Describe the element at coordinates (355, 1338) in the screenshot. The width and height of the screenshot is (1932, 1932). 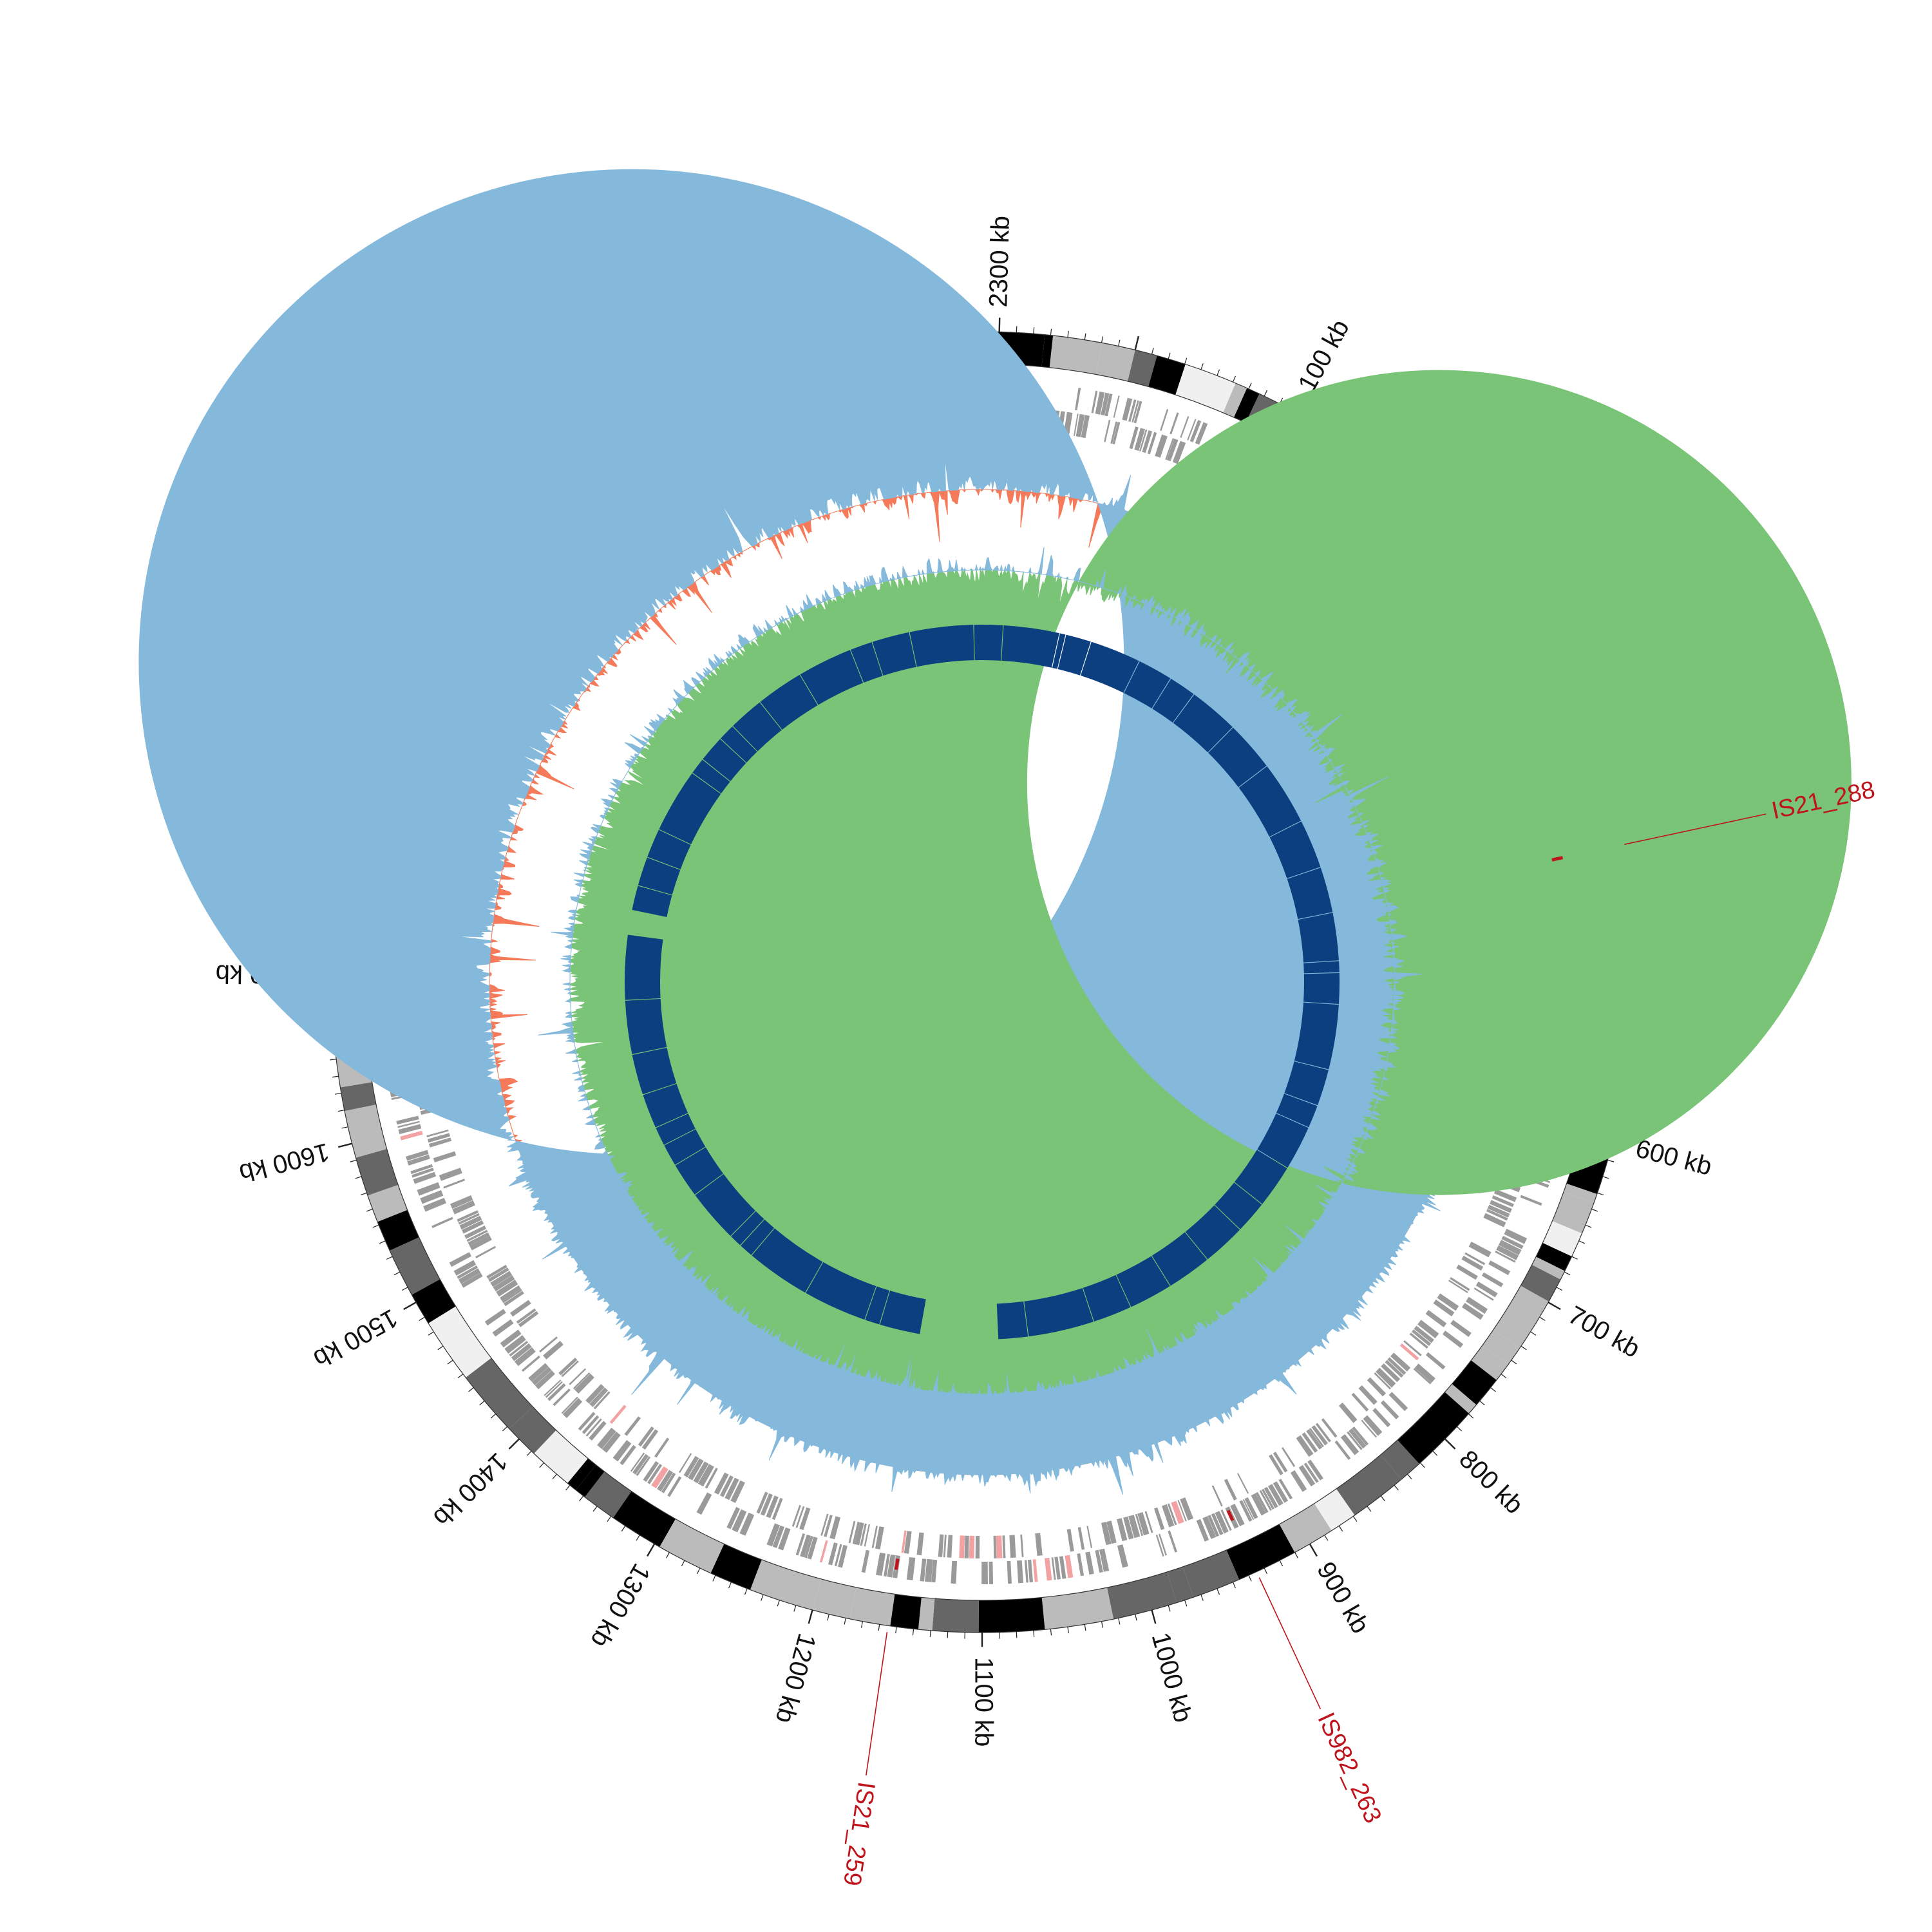
I see `tick-label: 1500 kb` at that location.